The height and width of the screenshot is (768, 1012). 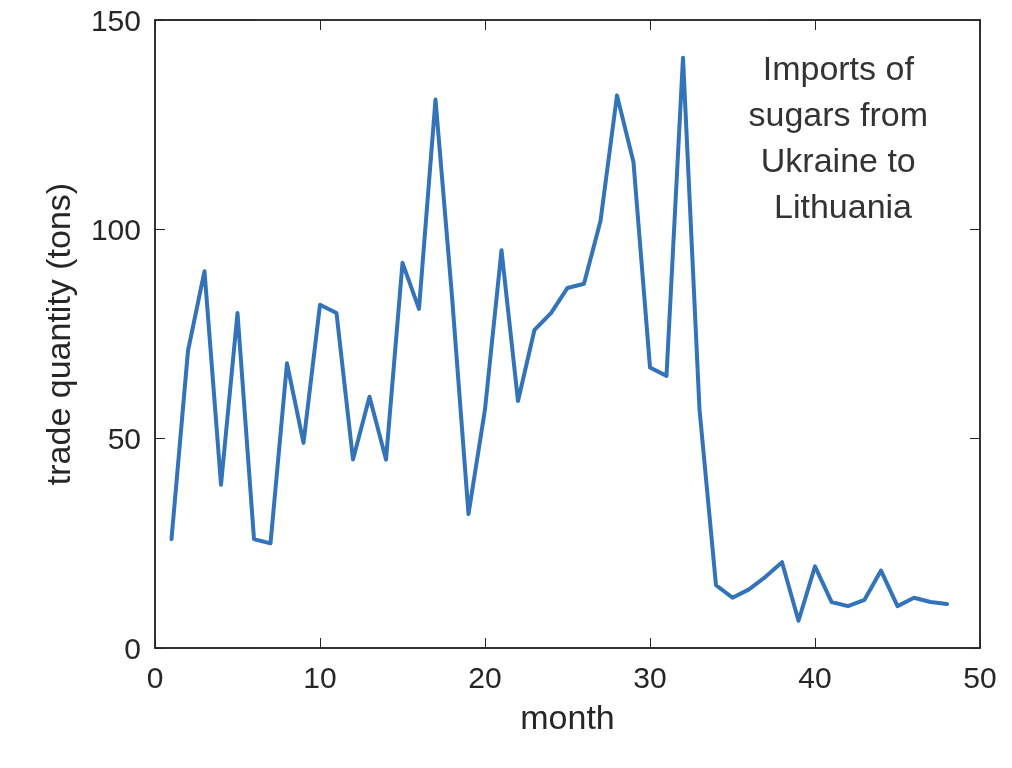 What do you see at coordinates (980, 677) in the screenshot?
I see `x-tick-label: 50` at bounding box center [980, 677].